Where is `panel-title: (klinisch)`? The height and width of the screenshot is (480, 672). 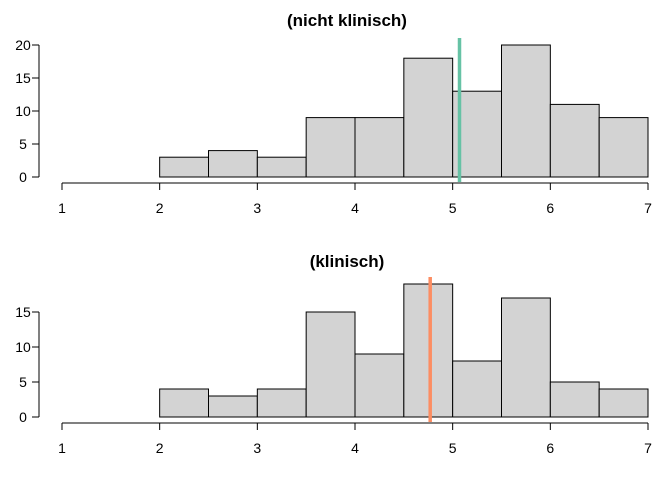
panel-title: (klinisch) is located at coordinates (347, 261).